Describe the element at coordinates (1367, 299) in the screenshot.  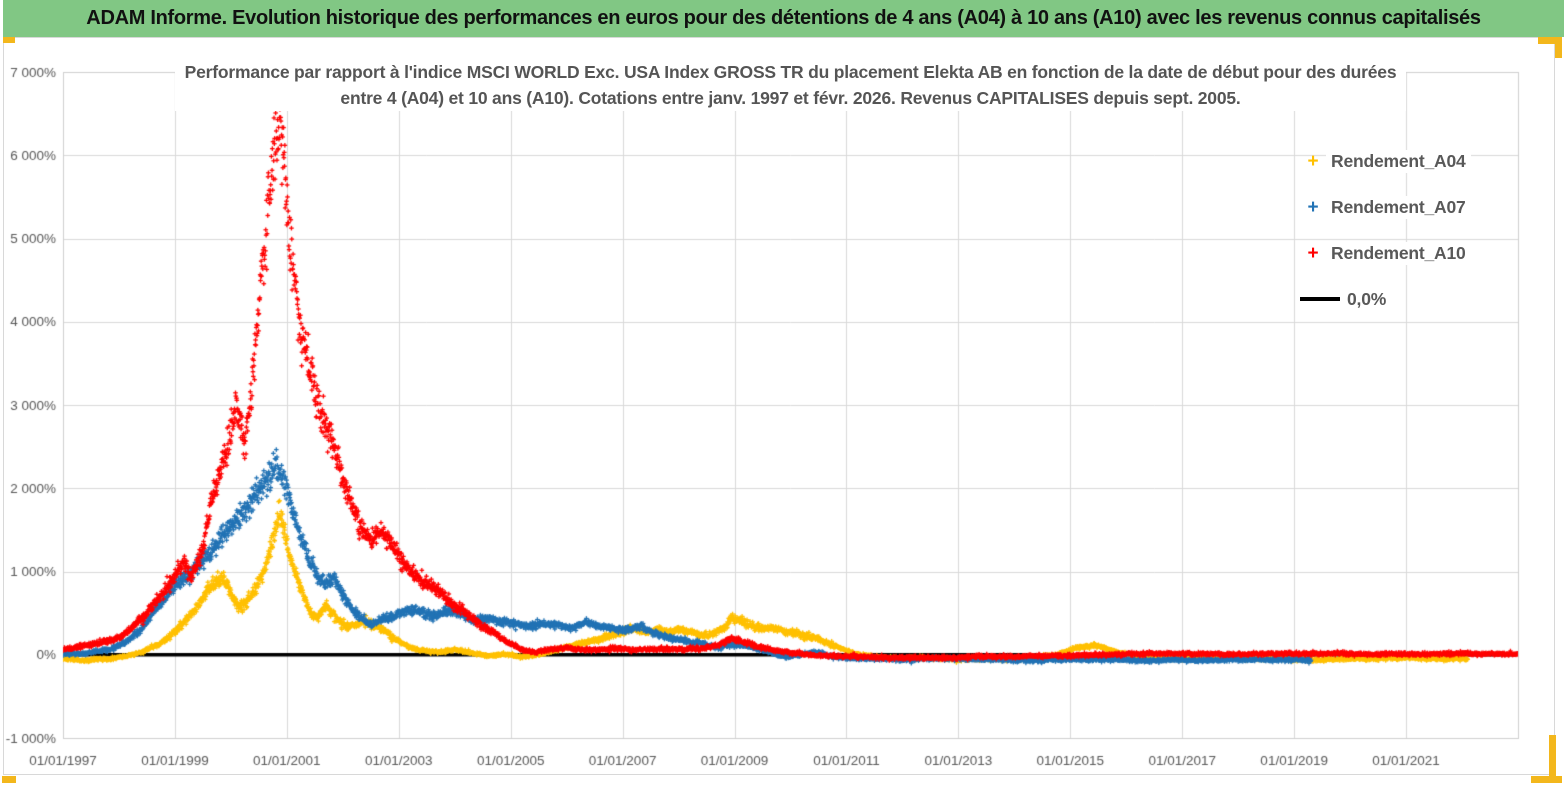
I see `legend-label: 0,0%` at that location.